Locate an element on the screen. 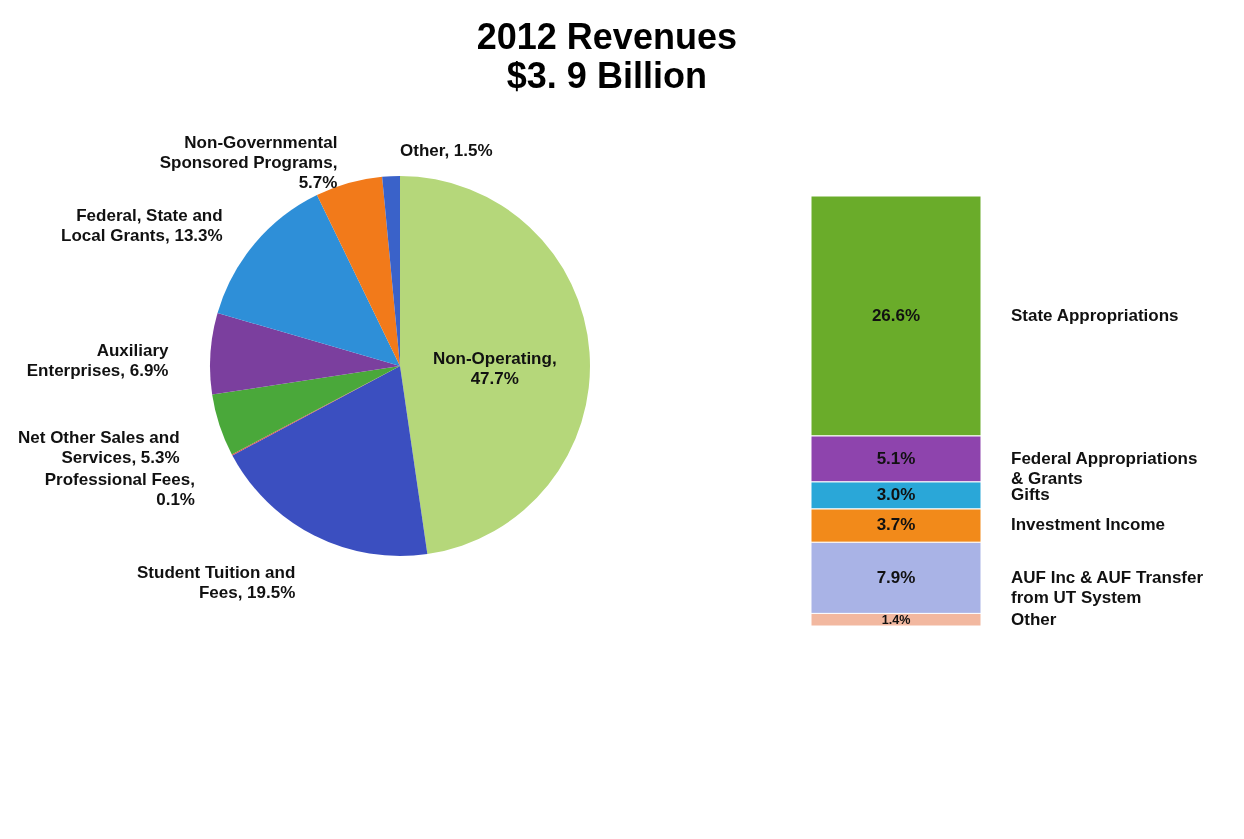 This screenshot has width=1244, height=839. series-label: AUF Inc & AUF Transfer from UT System is located at coordinates (1107, 587).